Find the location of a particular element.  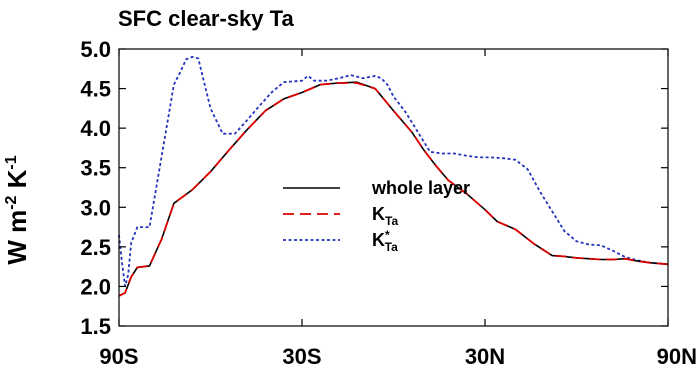

x-tick-label: 90N is located at coordinates (677, 356).